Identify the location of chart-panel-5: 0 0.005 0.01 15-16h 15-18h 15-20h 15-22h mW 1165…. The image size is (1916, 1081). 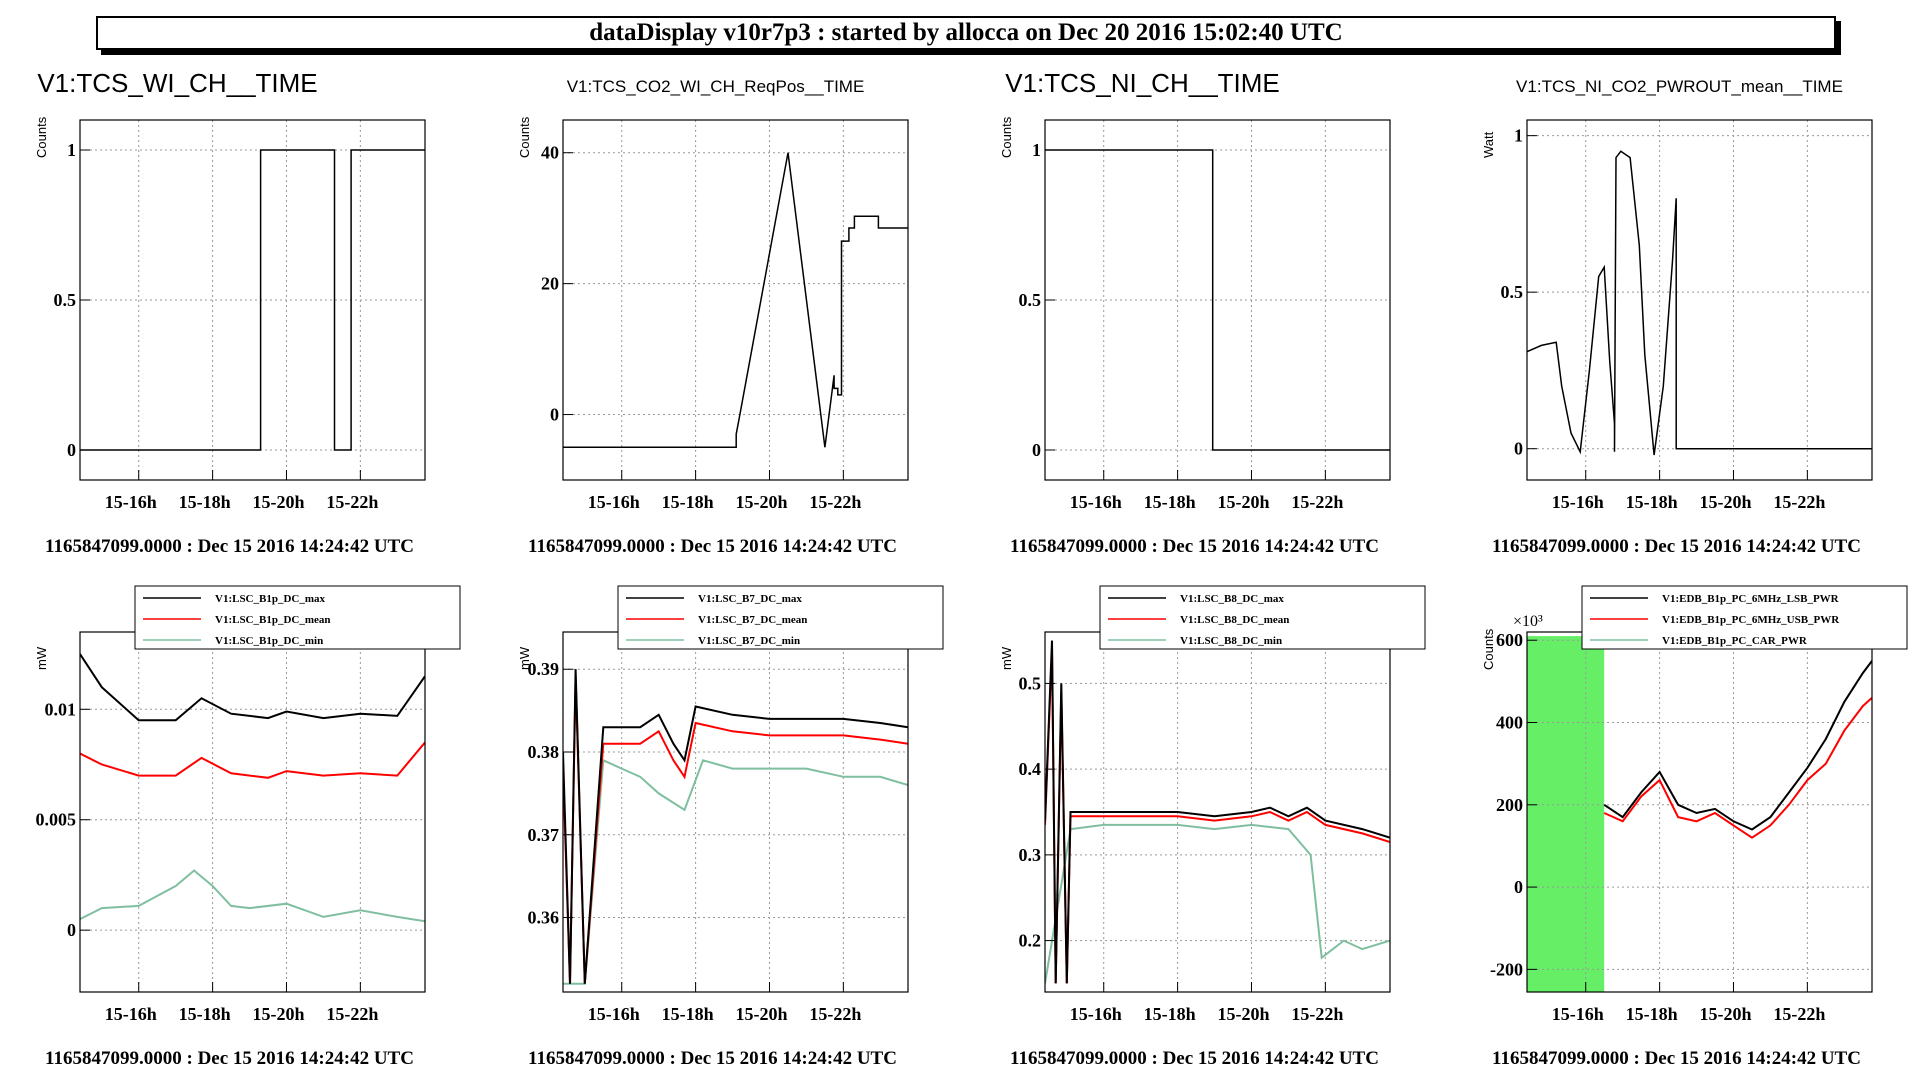
(247, 827).